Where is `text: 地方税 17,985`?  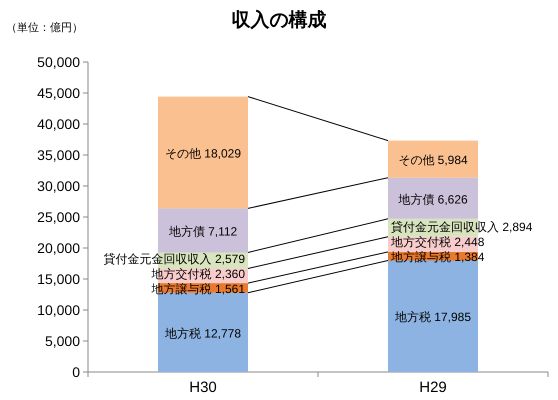
text: 地方税 17,985 is located at coordinates (433, 317).